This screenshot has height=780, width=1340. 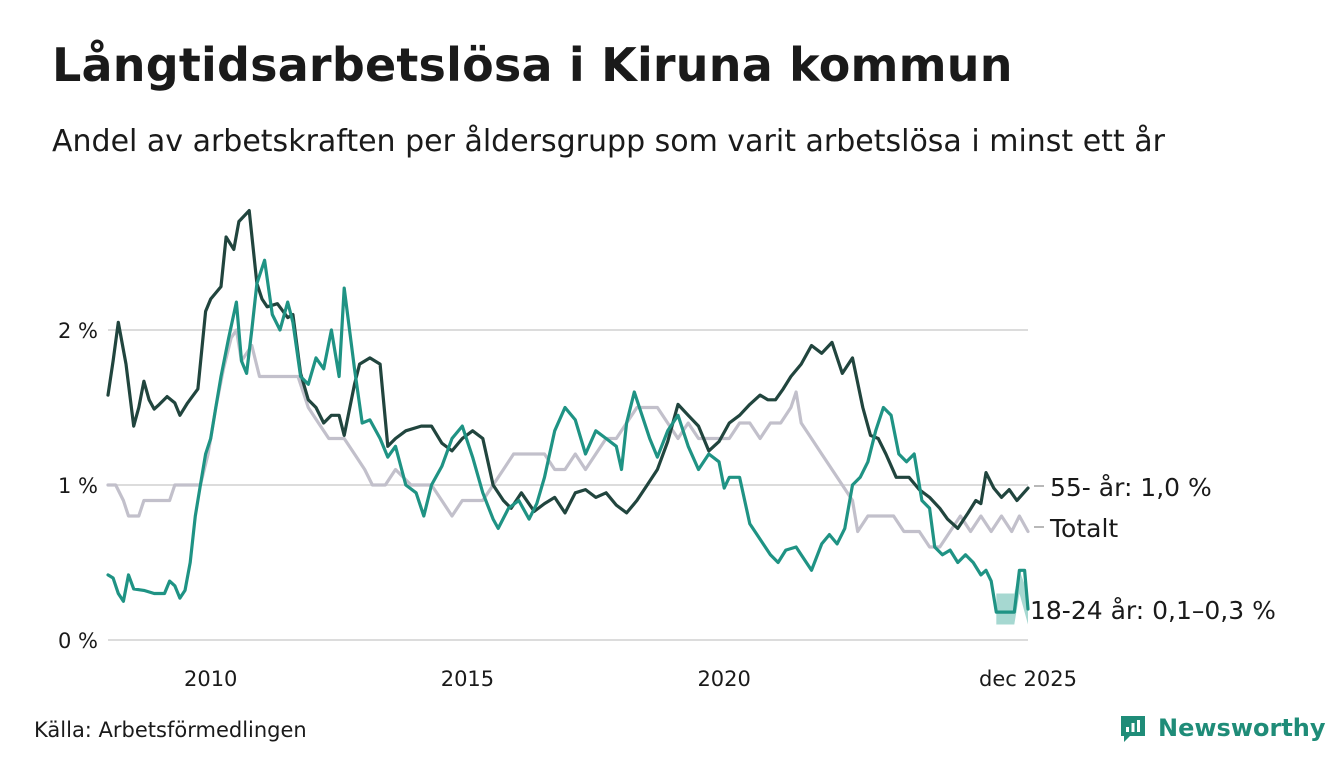 I want to click on uncertainty-bands, so click(x=1012, y=597).